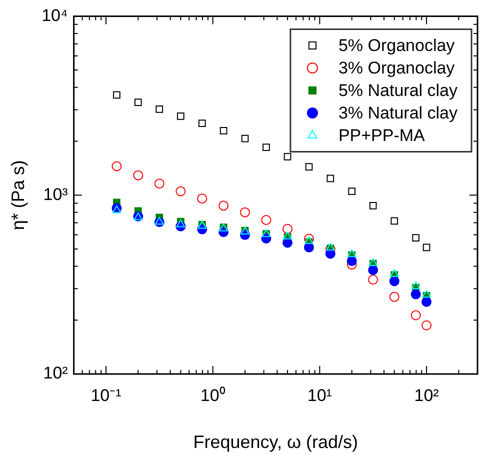  What do you see at coordinates (398, 90) in the screenshot?
I see `legend-label: 5% Natural clay` at bounding box center [398, 90].